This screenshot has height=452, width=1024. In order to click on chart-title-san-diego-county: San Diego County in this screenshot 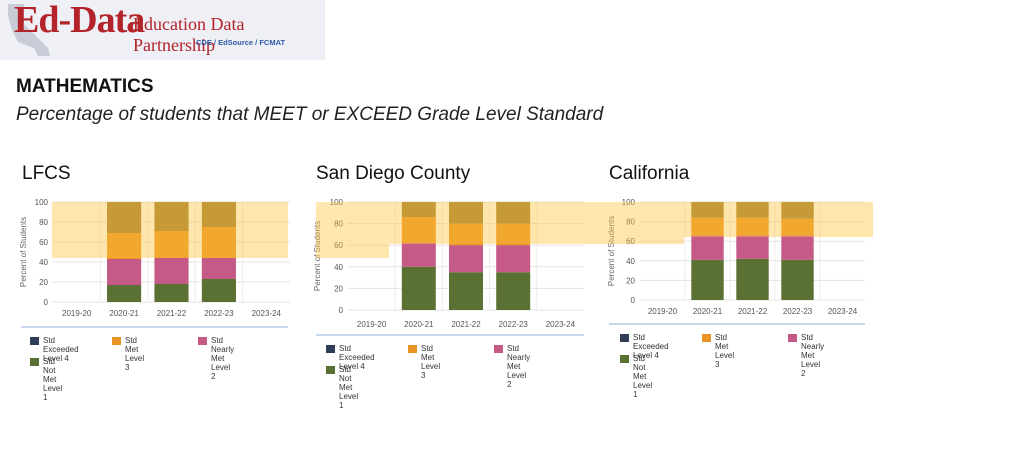, I will do `click(393, 173)`.